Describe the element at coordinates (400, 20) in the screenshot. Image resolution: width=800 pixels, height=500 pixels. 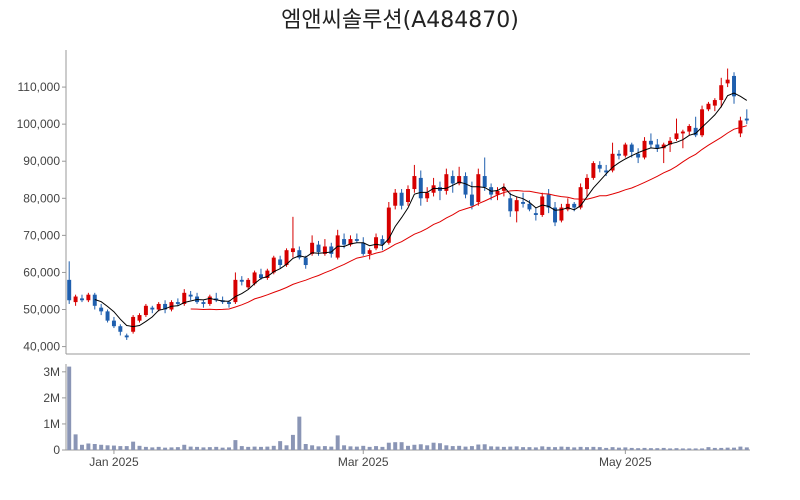
I see `chart-title: 엠앤씨솔루션(A484870)` at that location.